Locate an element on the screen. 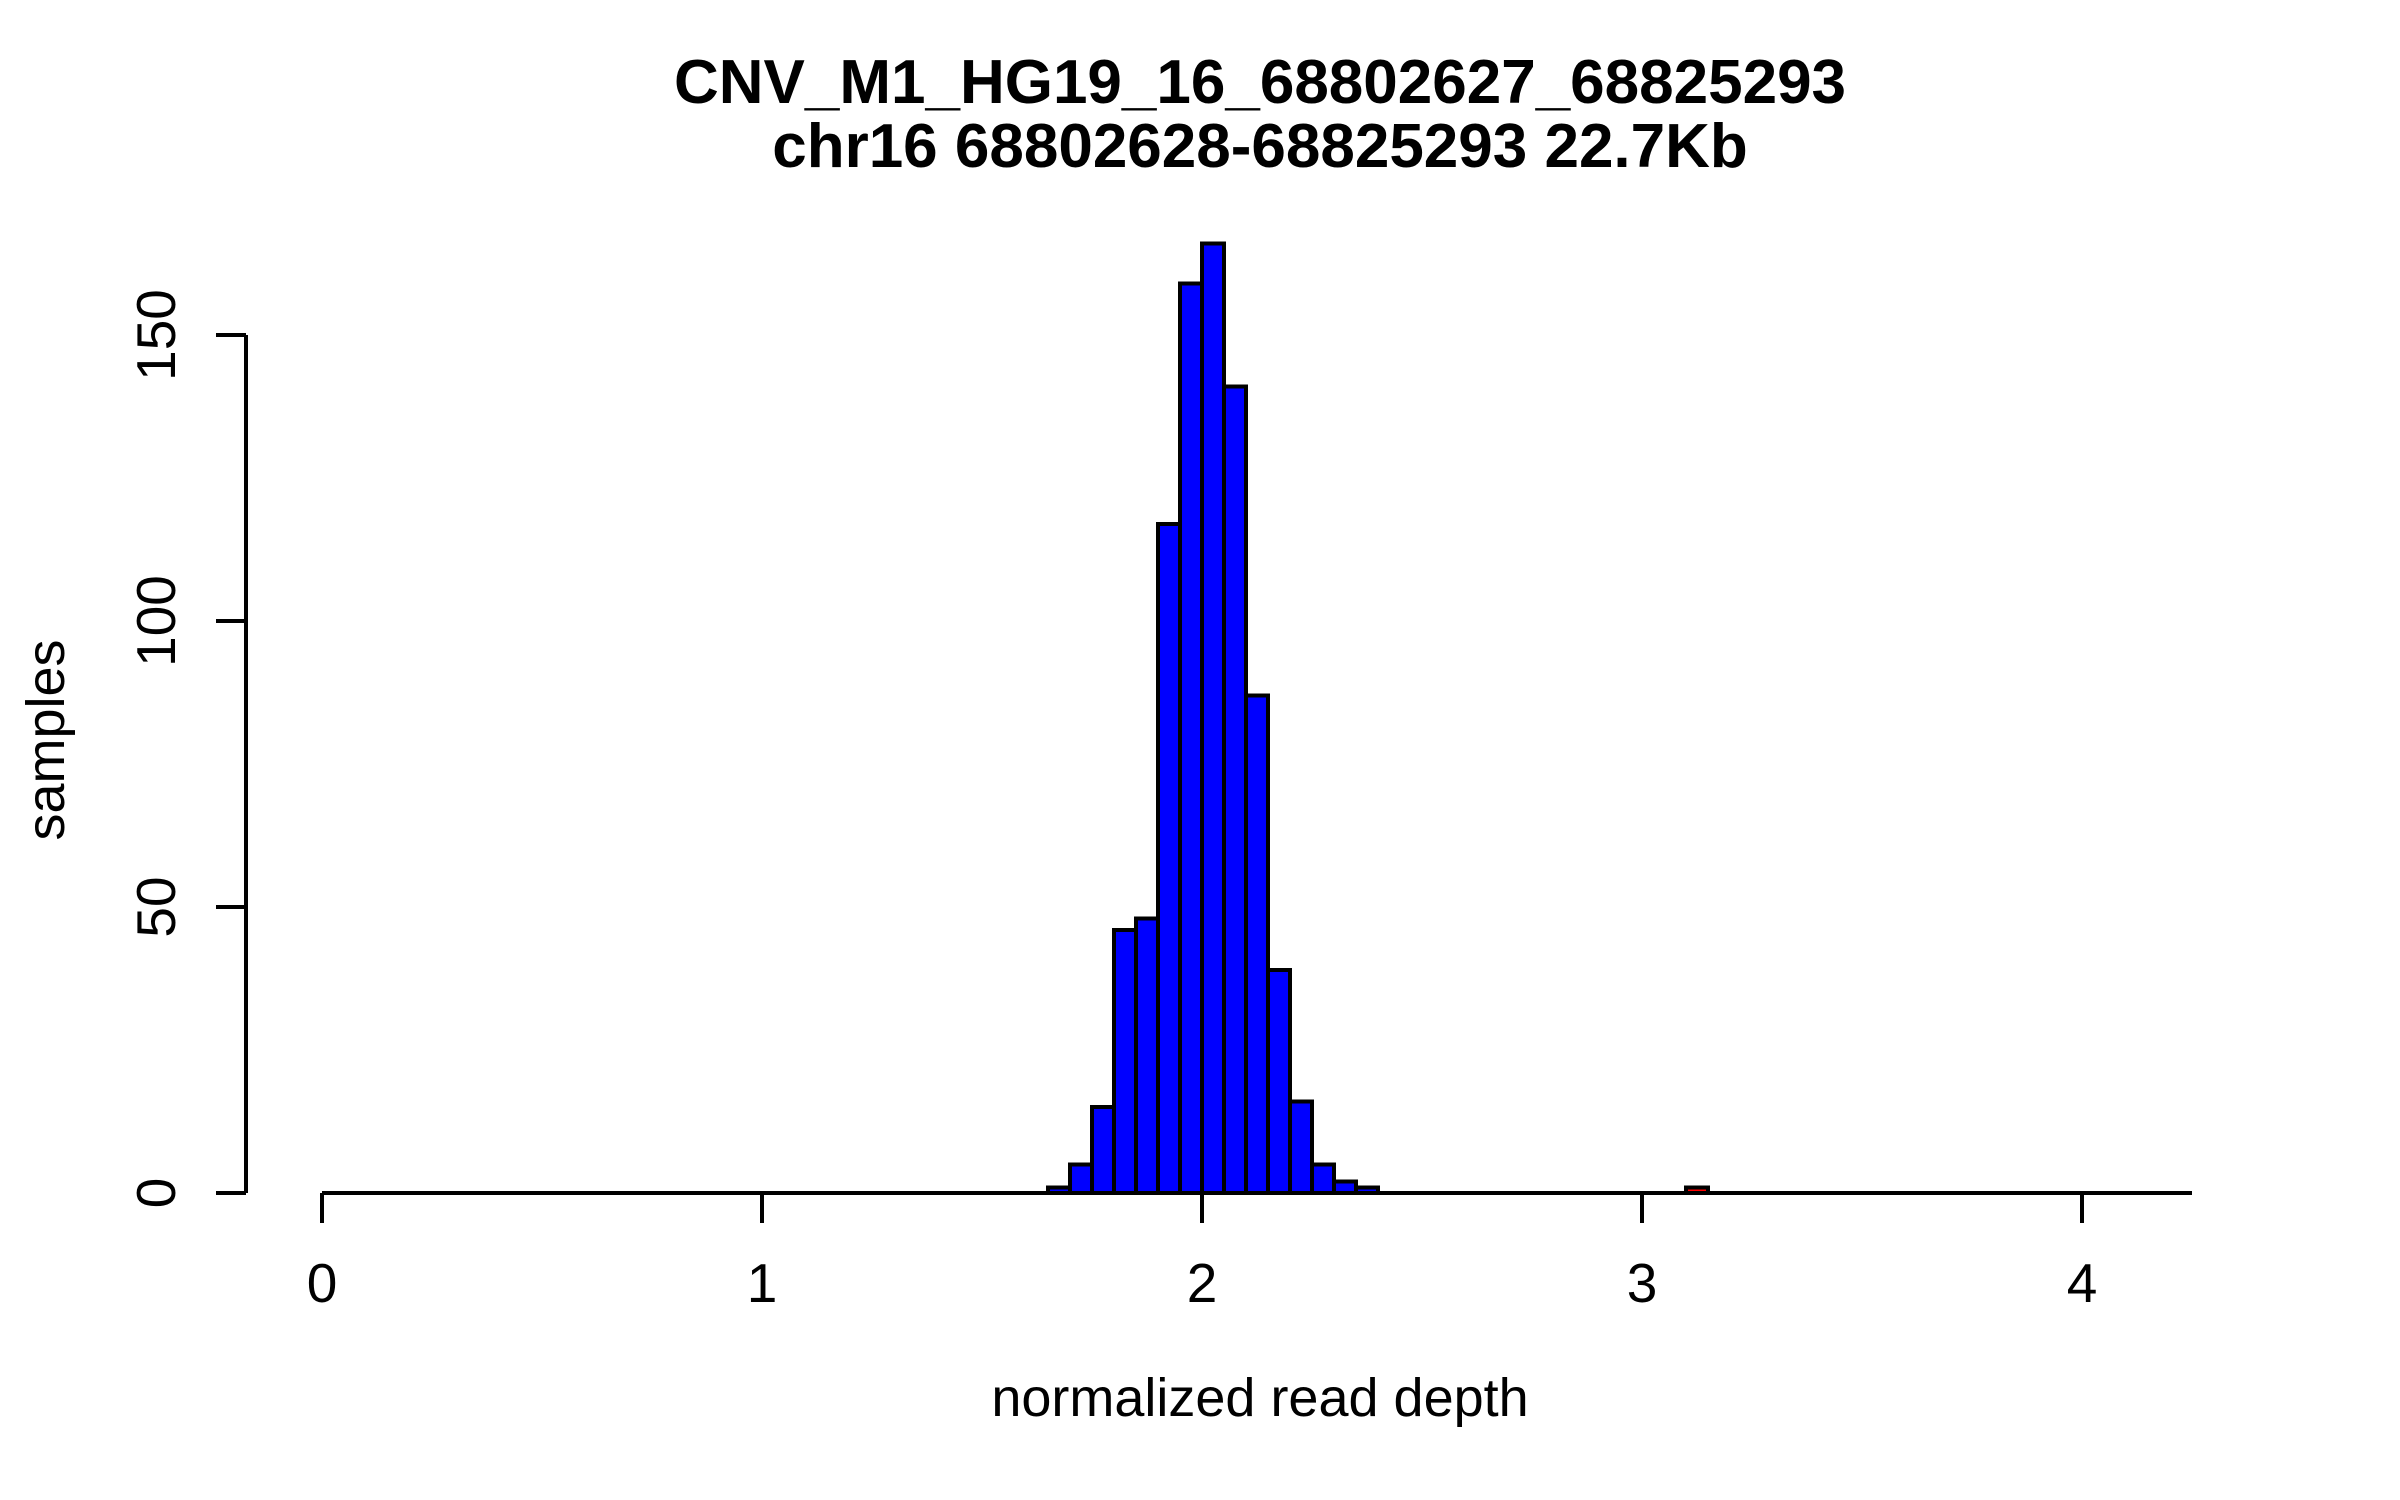  y-tick-label: 50 is located at coordinates (156, 906).